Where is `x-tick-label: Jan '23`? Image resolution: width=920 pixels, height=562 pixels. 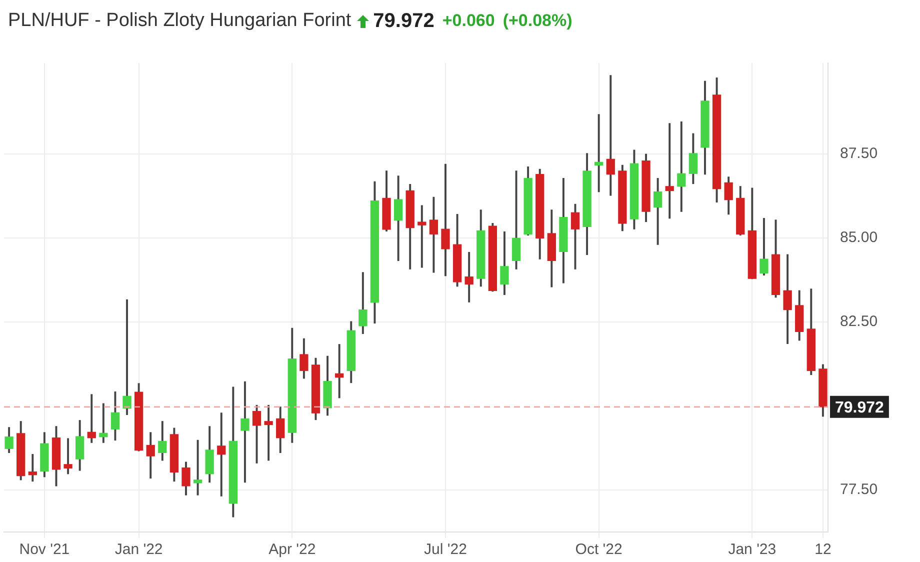
x-tick-label: Jan '23 is located at coordinates (752, 549).